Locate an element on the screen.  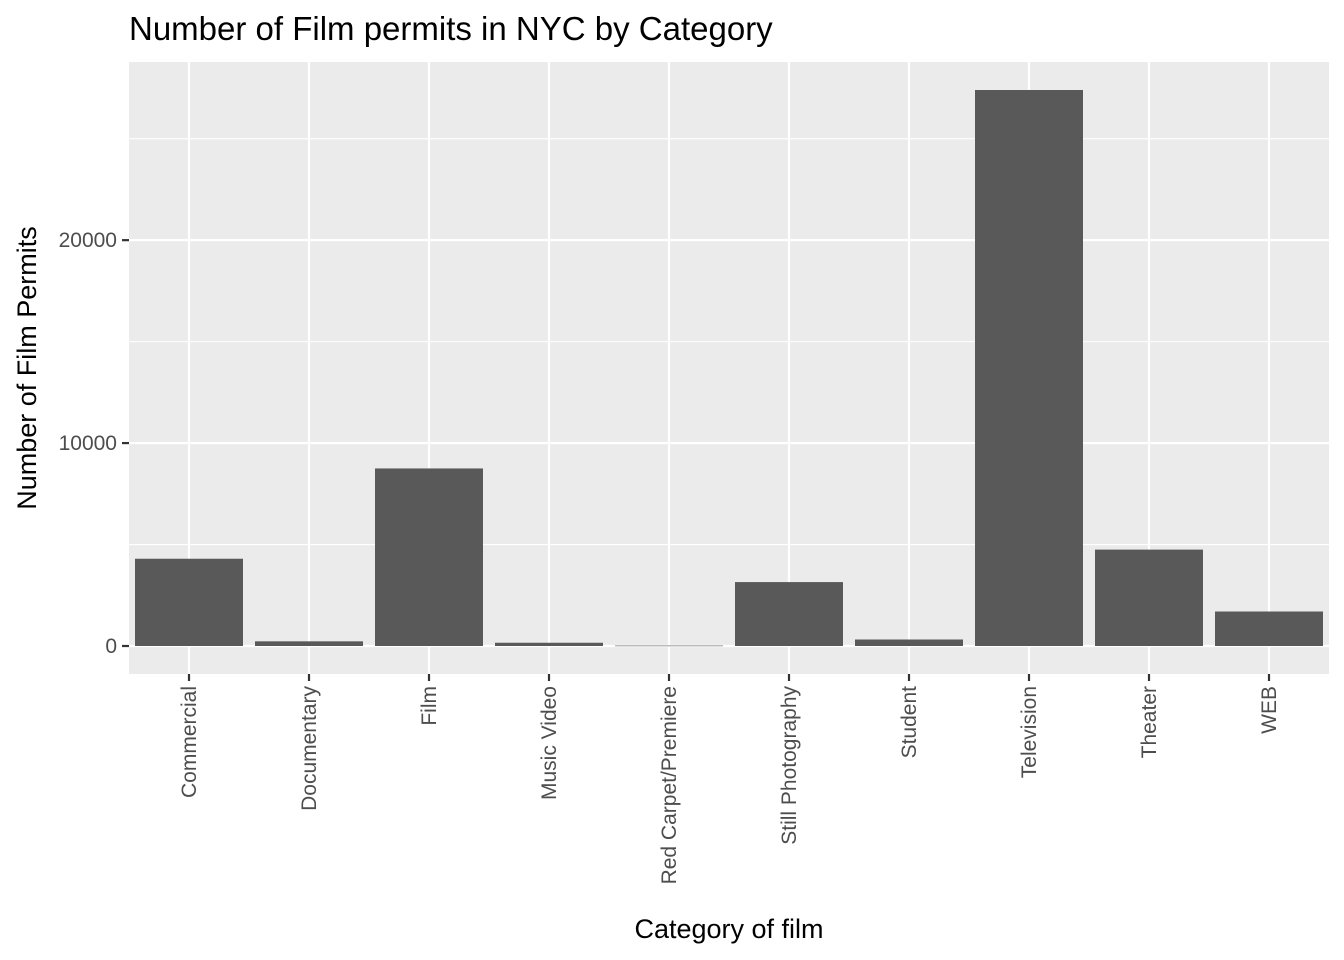
y-axis-title: Number of Film Permits is located at coordinates (27, 368).